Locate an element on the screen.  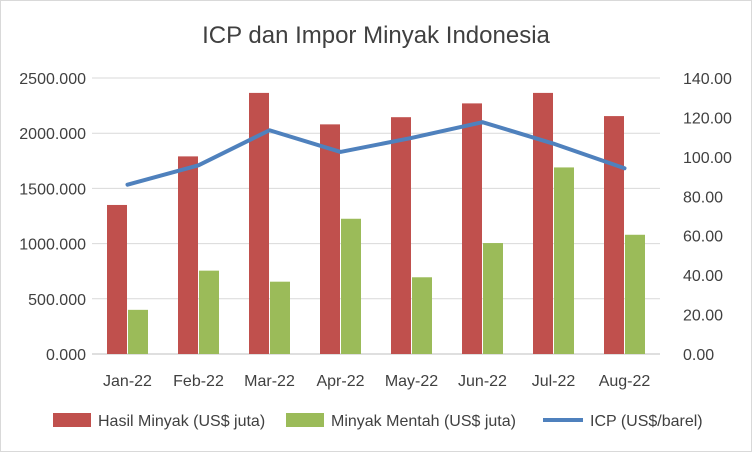
x-tick-label: Feb-22 is located at coordinates (198, 381).